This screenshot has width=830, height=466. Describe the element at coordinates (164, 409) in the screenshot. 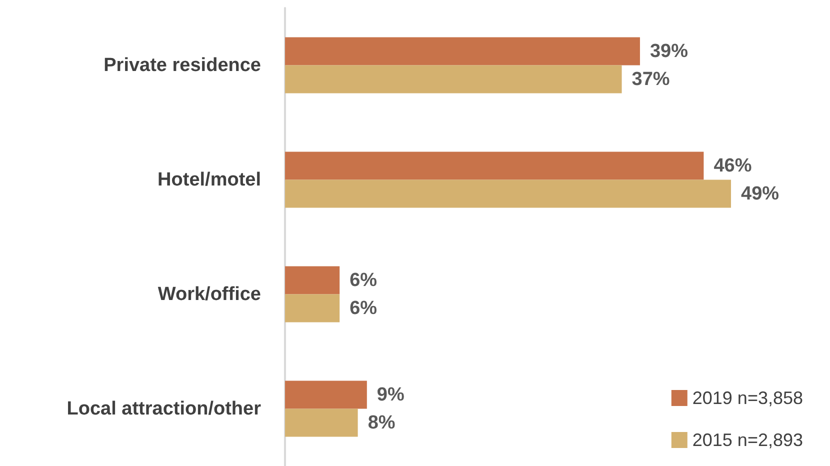

I see `y-tick-label: Local attraction/other` at that location.